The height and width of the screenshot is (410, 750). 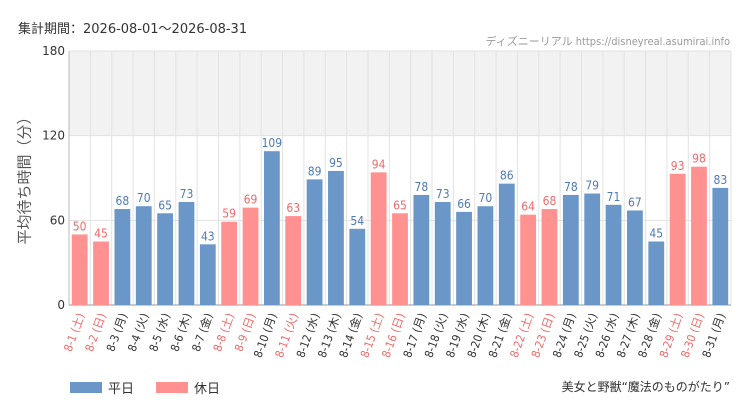 I want to click on bar-value-label: 59, so click(x=229, y=214).